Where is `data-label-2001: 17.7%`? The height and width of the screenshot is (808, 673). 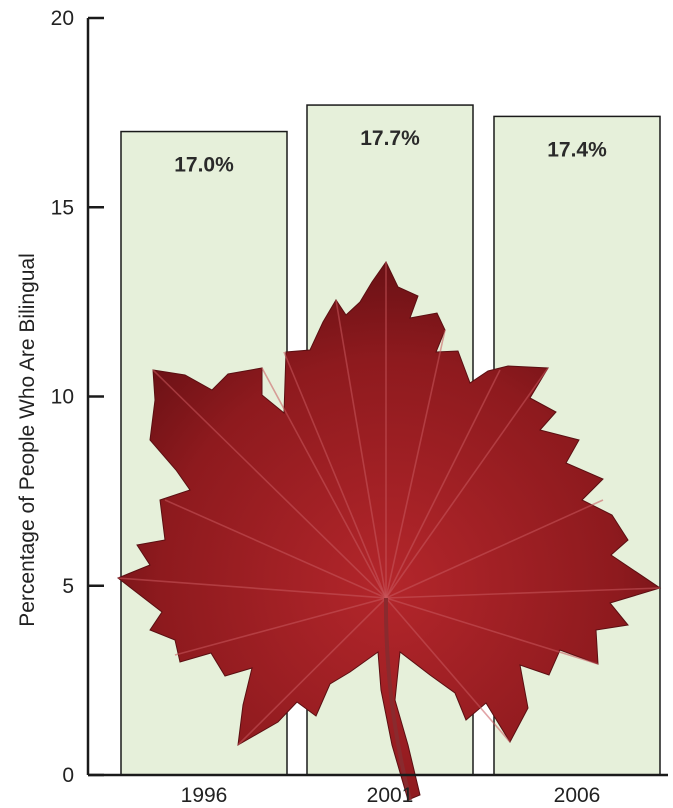 data-label-2001: 17.7% is located at coordinates (390, 138).